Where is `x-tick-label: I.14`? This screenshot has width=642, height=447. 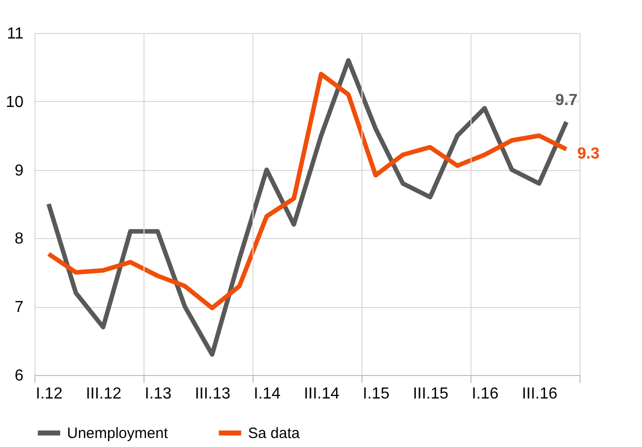
x-tick-label: I.14 is located at coordinates (267, 394).